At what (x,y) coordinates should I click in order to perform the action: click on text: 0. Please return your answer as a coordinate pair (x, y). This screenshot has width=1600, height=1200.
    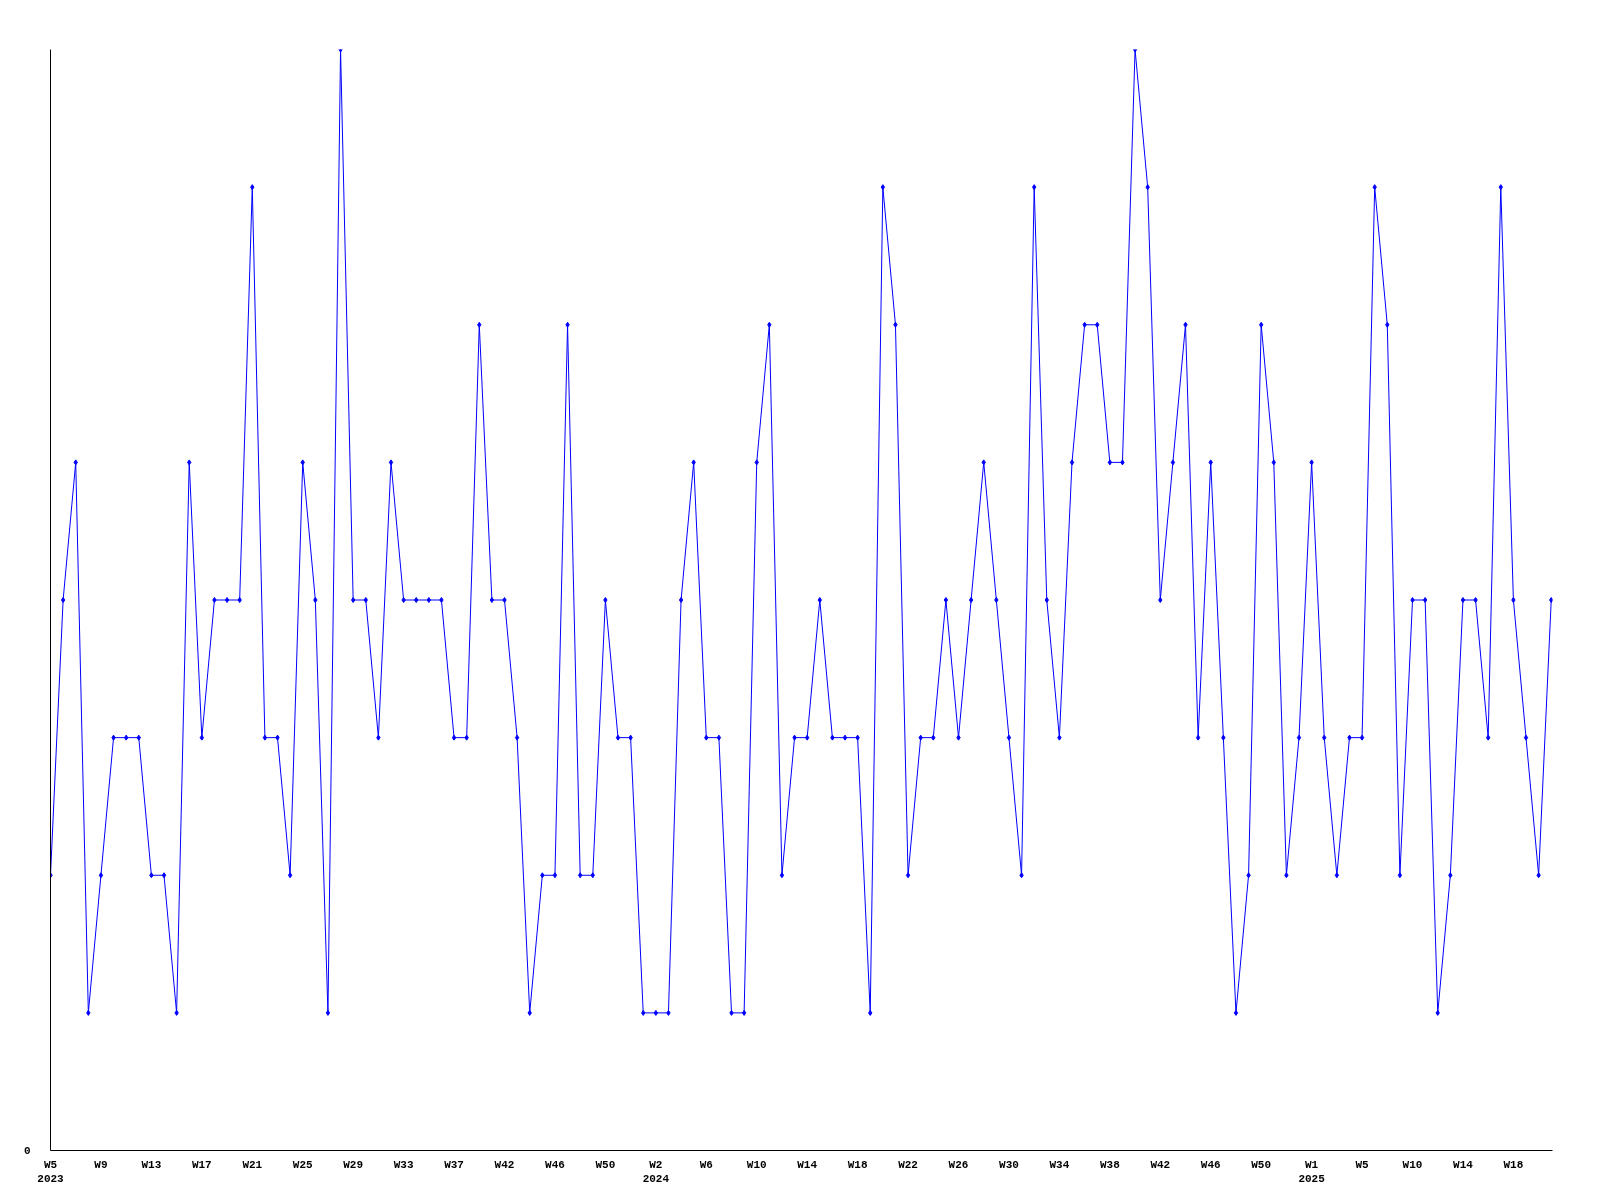
    Looking at the image, I should click on (27, 1151).